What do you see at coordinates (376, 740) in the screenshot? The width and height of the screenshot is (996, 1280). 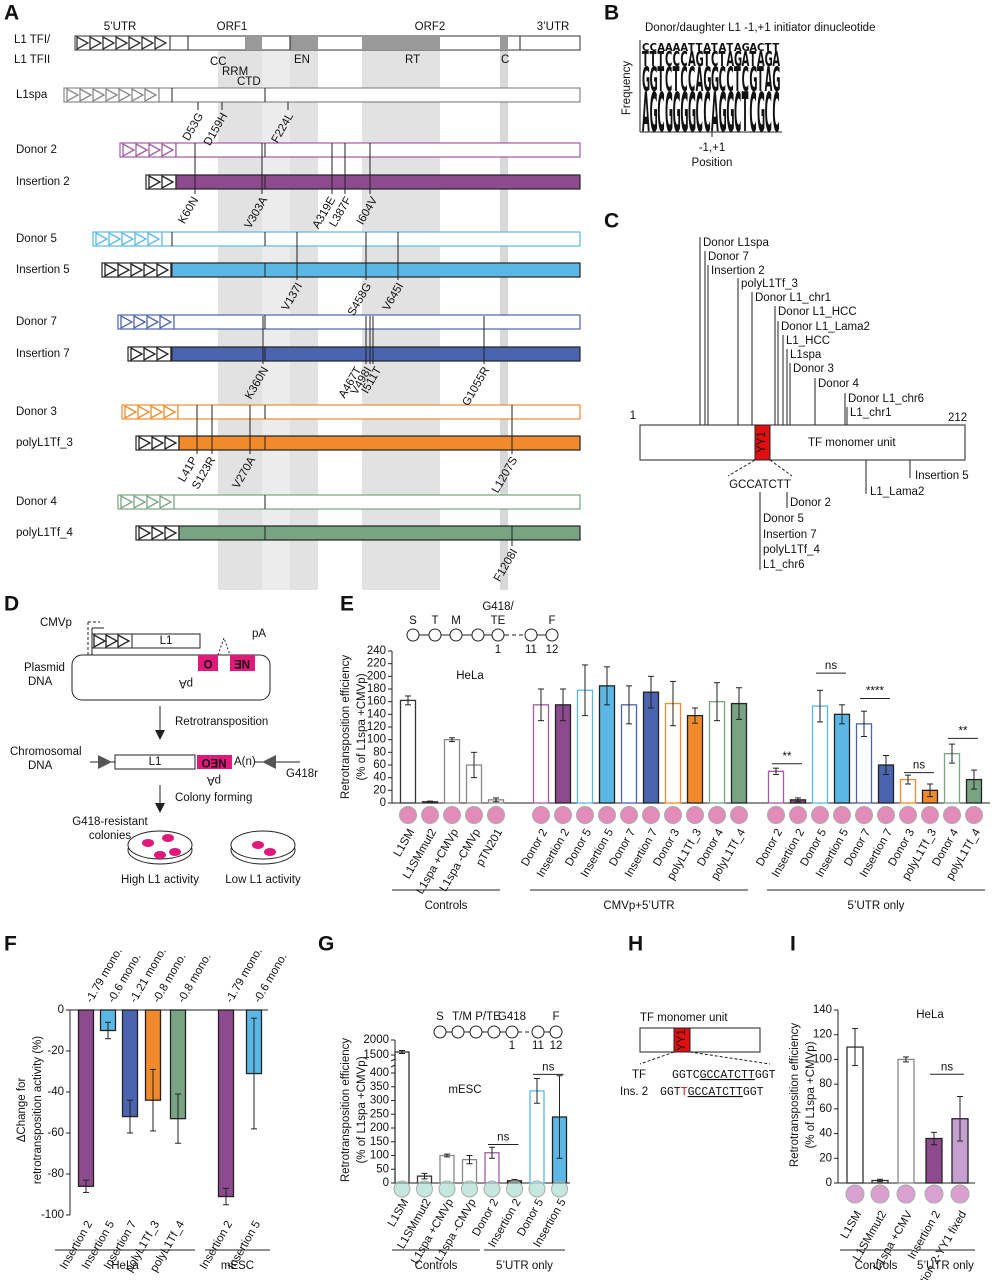 I see `y-tick-label: 100` at bounding box center [376, 740].